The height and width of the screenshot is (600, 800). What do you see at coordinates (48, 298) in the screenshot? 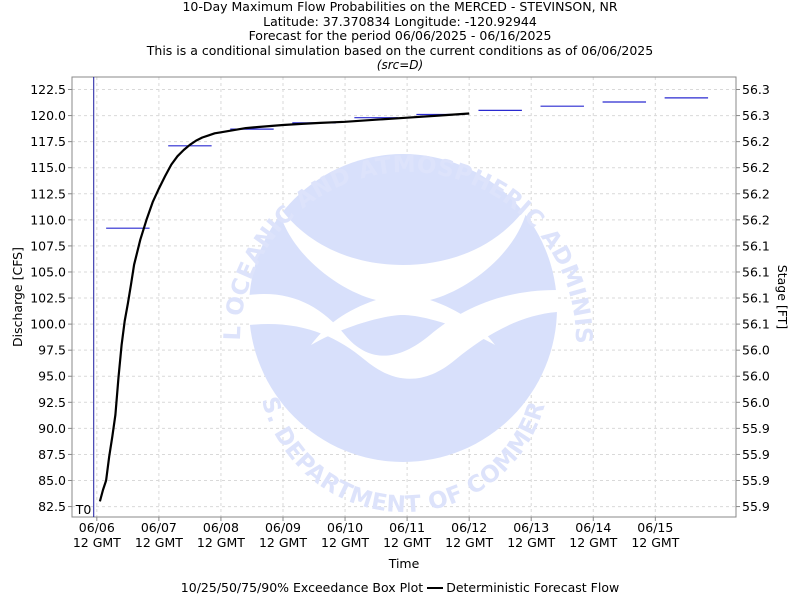
I see `y-tick-label: 102.5` at bounding box center [48, 298].